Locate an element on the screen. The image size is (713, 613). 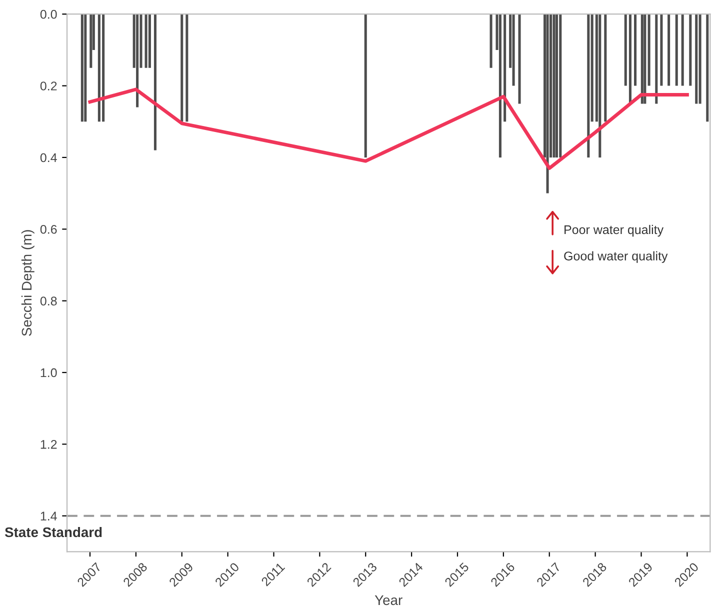
annotation: Good water quality is located at coordinates (616, 257).